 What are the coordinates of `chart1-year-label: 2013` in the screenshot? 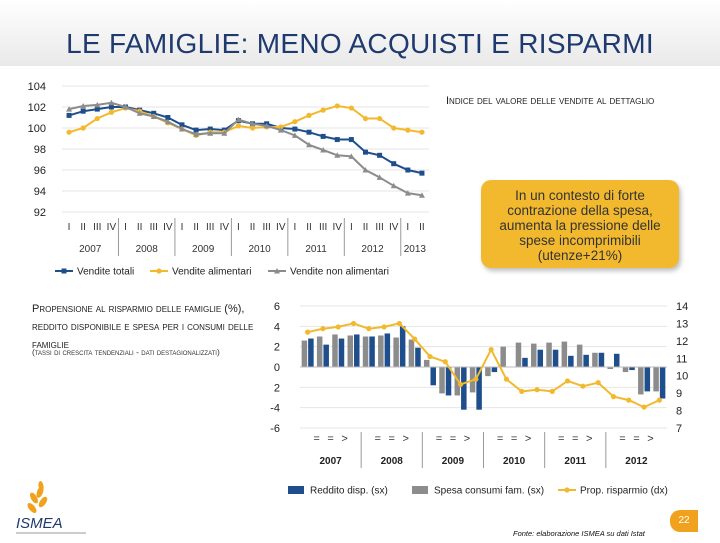 It's located at (415, 249).